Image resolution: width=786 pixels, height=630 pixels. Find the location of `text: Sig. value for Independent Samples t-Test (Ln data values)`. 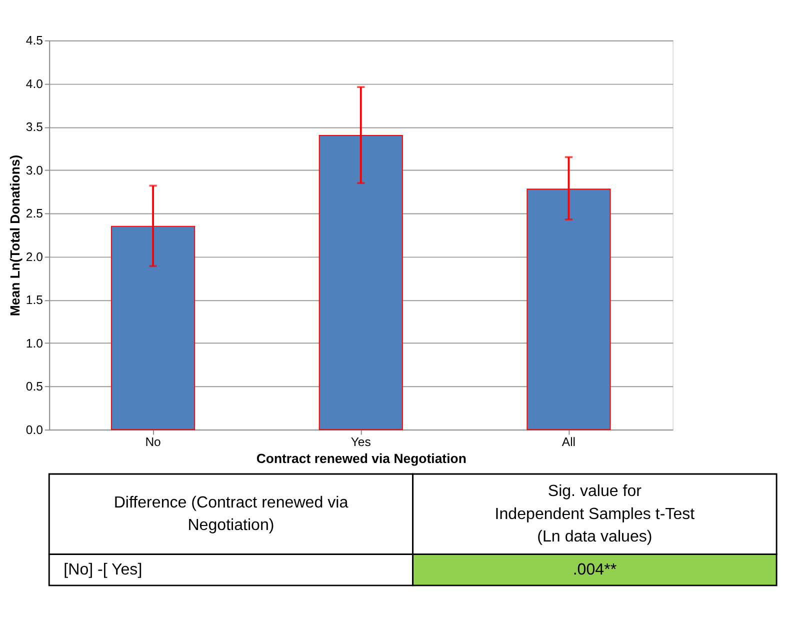

text: Sig. value for Independent Samples t-Test (Ln data values) is located at coordinates (595, 514).